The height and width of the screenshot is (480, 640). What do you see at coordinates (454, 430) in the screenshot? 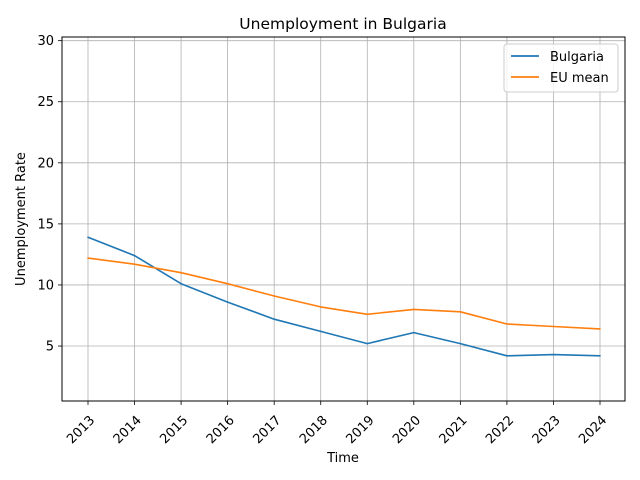
I see `x-tick-label-2021: 2021` at bounding box center [454, 430].